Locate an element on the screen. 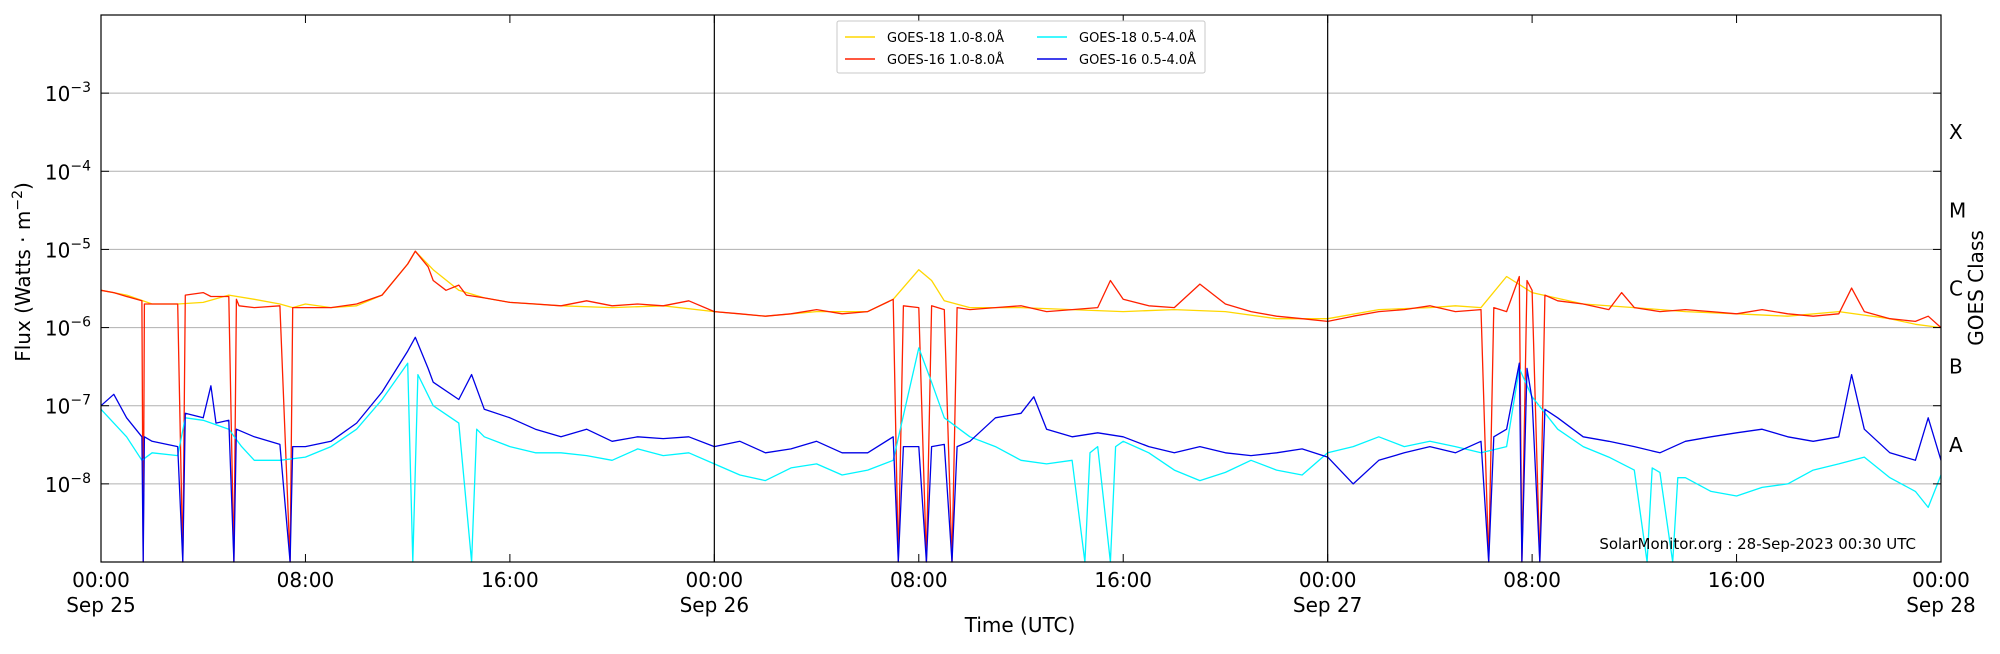  legend-box is located at coordinates (1021, 47).